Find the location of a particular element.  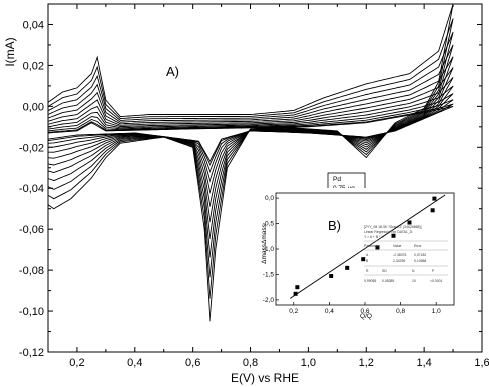

annotation-cell: 2,34295 is located at coordinates (399, 261).